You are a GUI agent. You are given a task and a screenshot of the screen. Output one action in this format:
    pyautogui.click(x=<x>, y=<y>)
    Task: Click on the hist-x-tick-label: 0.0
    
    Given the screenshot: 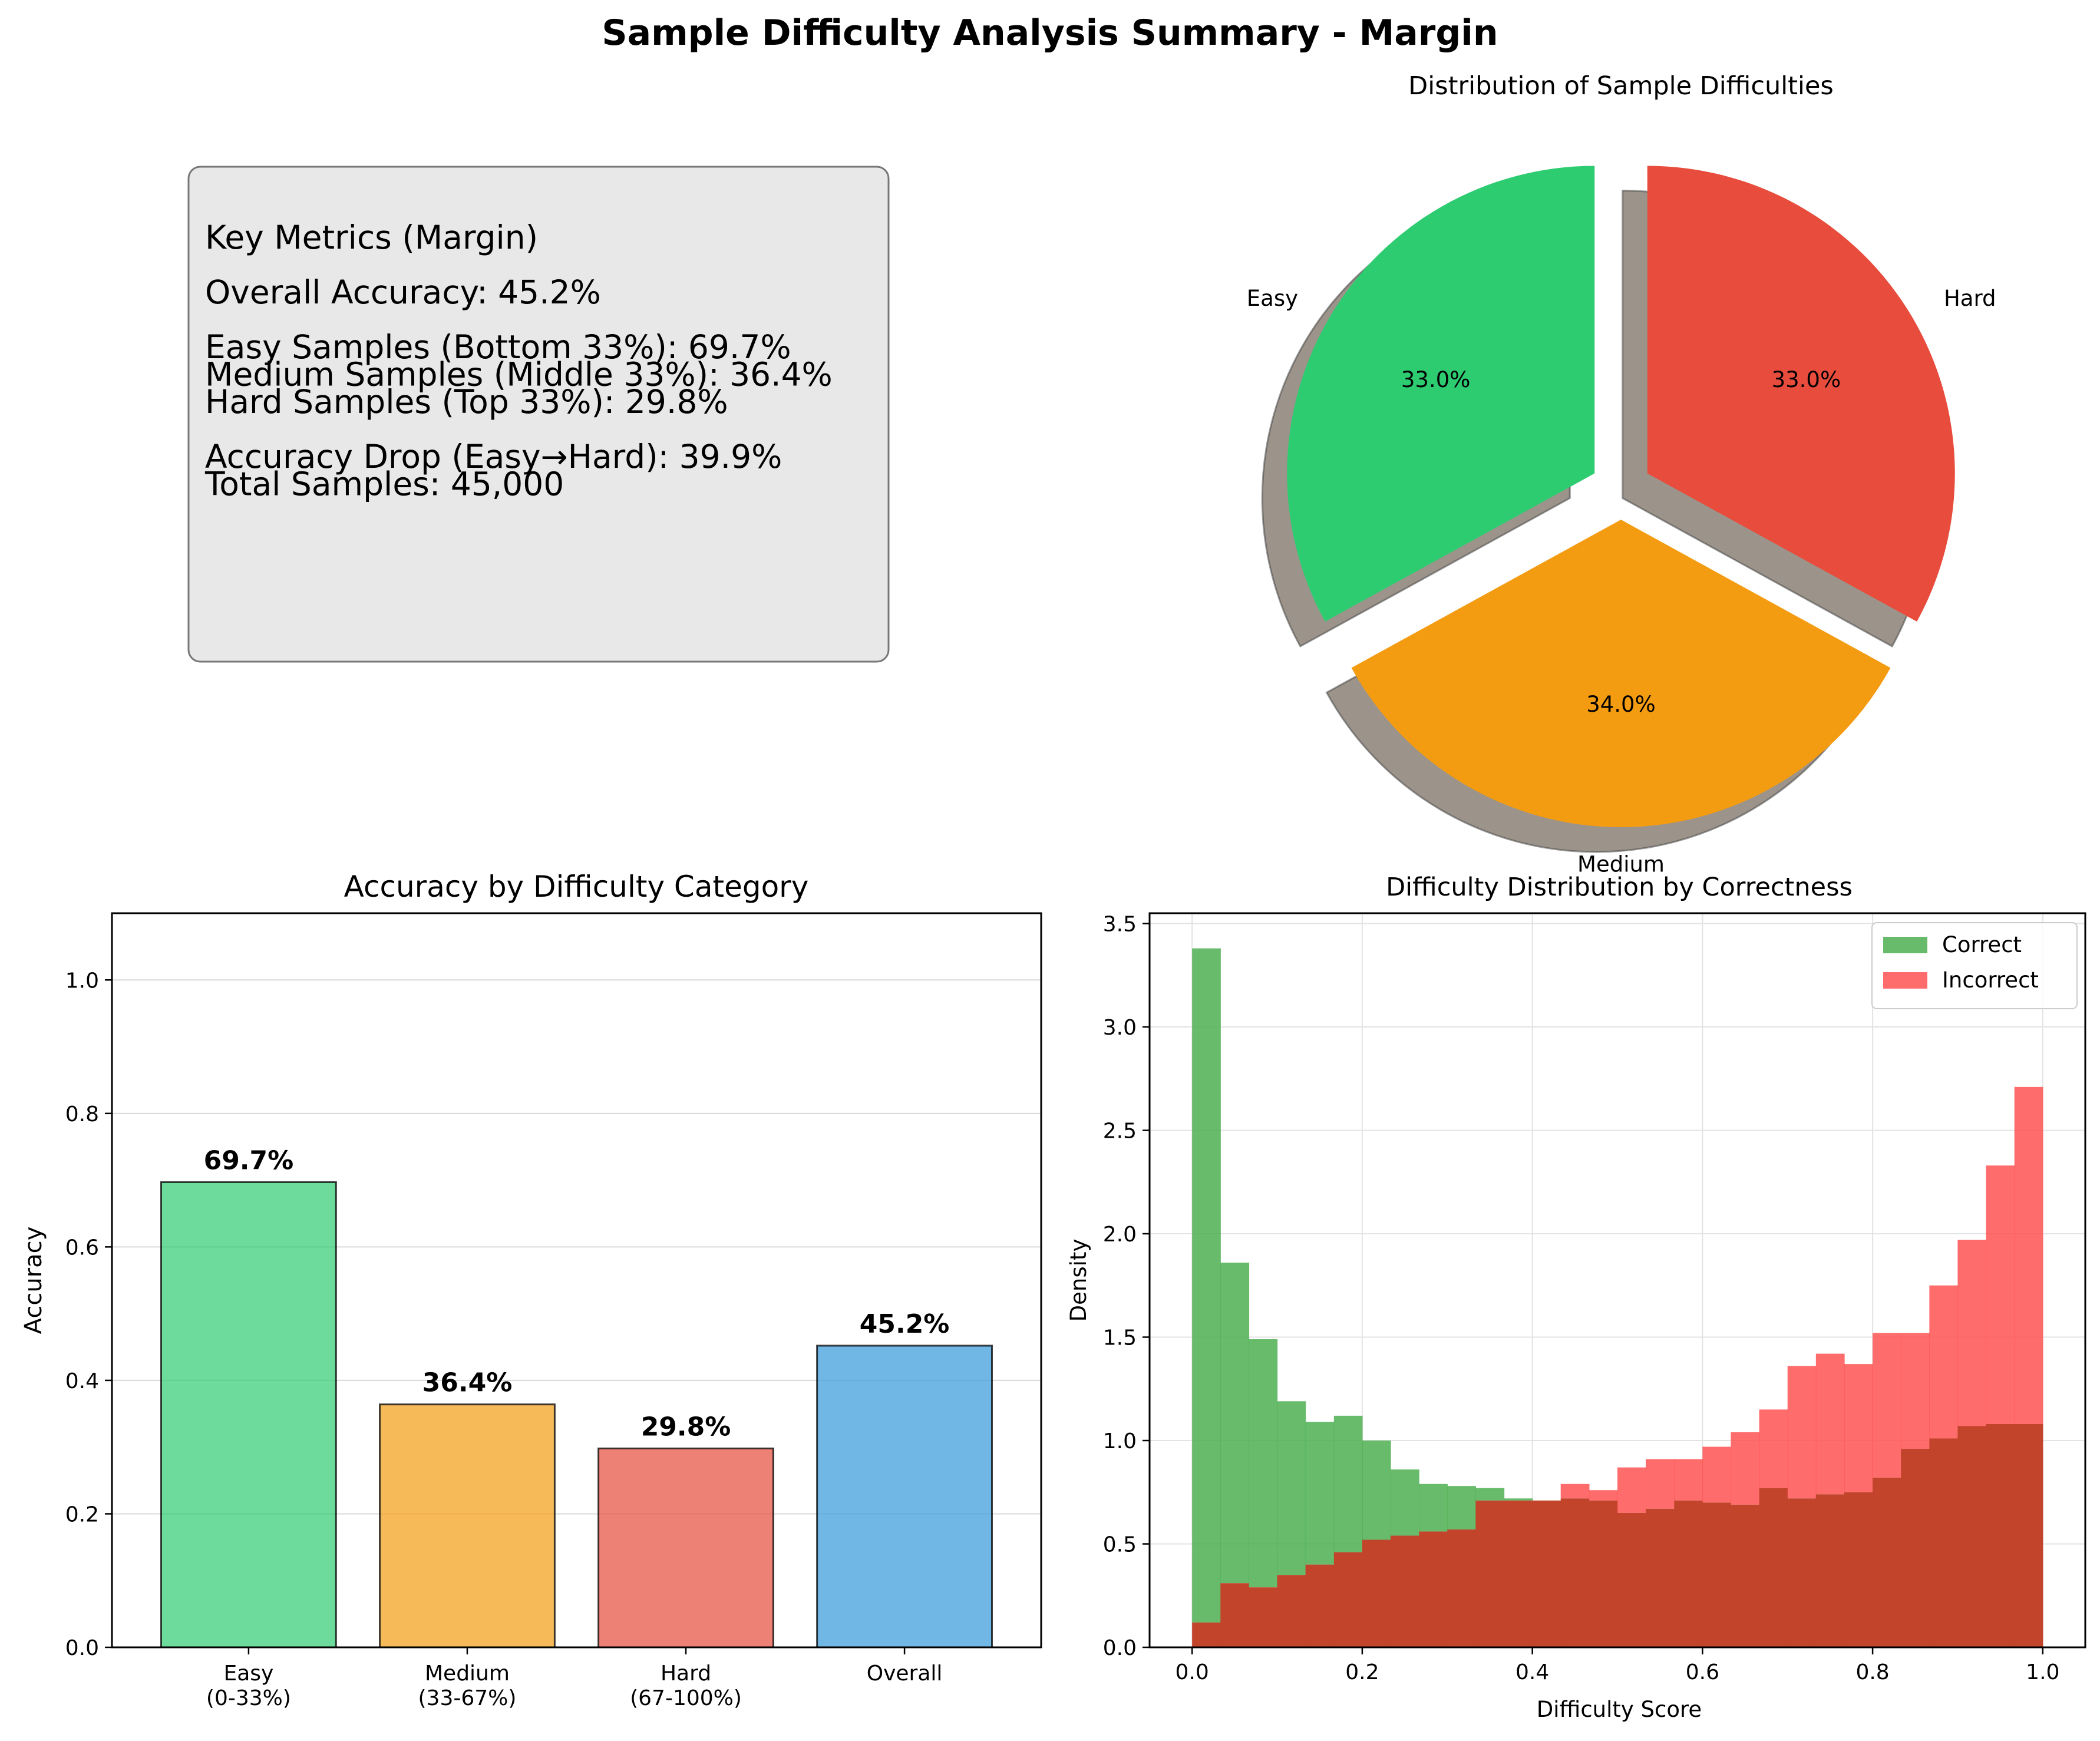 What is the action you would take?
    pyautogui.click(x=1192, y=1672)
    